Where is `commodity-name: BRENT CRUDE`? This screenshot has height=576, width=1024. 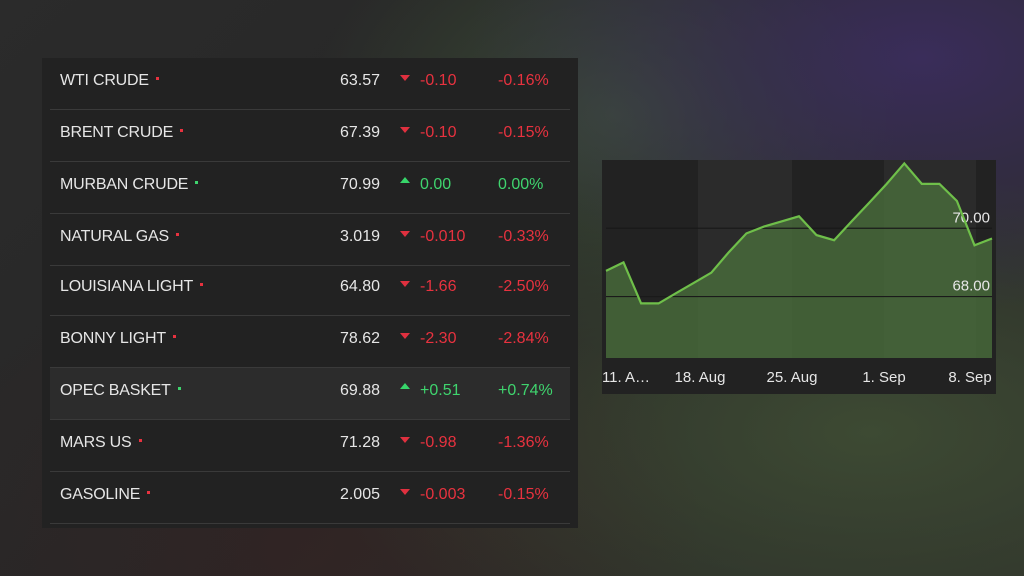
commodity-name: BRENT CRUDE is located at coordinates (122, 135).